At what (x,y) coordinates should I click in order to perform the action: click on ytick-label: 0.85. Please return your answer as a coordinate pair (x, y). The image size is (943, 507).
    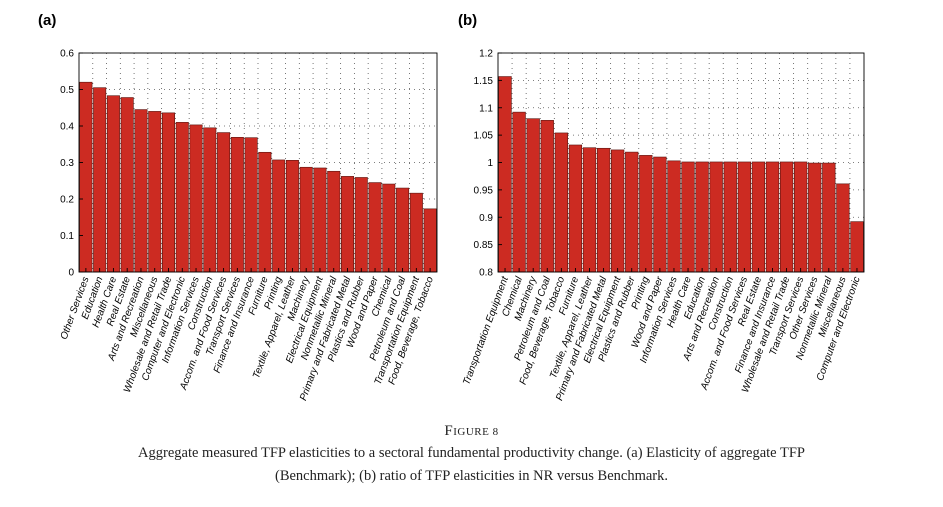
    Looking at the image, I should click on (484, 245).